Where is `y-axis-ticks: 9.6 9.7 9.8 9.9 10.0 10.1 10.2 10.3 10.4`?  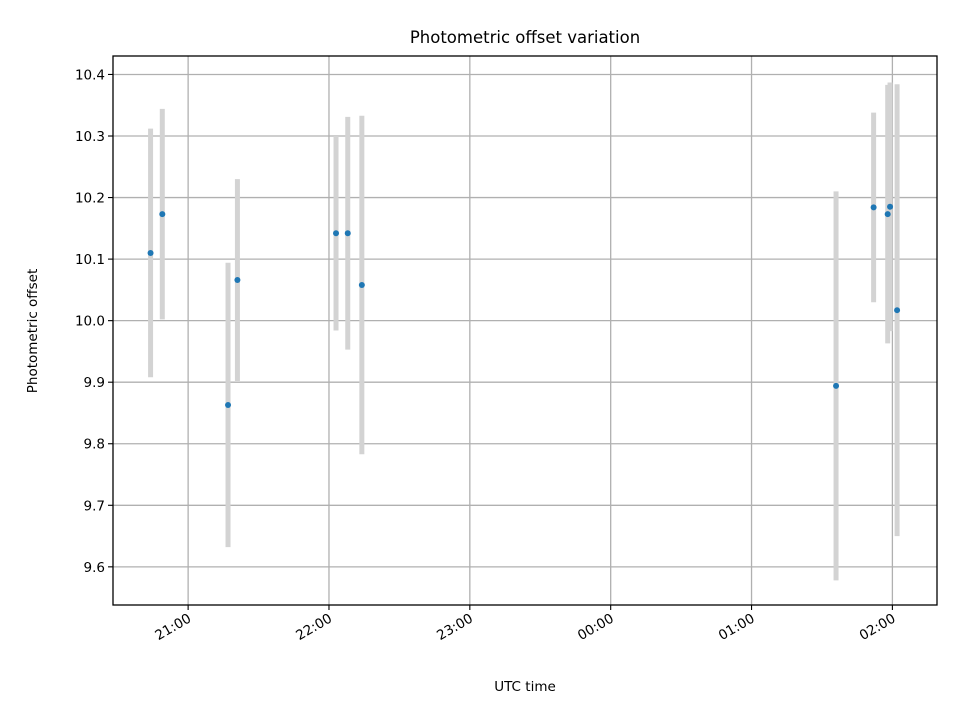
y-axis-ticks: 9.6 9.7 9.8 9.9 10.0 10.1 10.2 10.3 10.4 is located at coordinates (94, 321).